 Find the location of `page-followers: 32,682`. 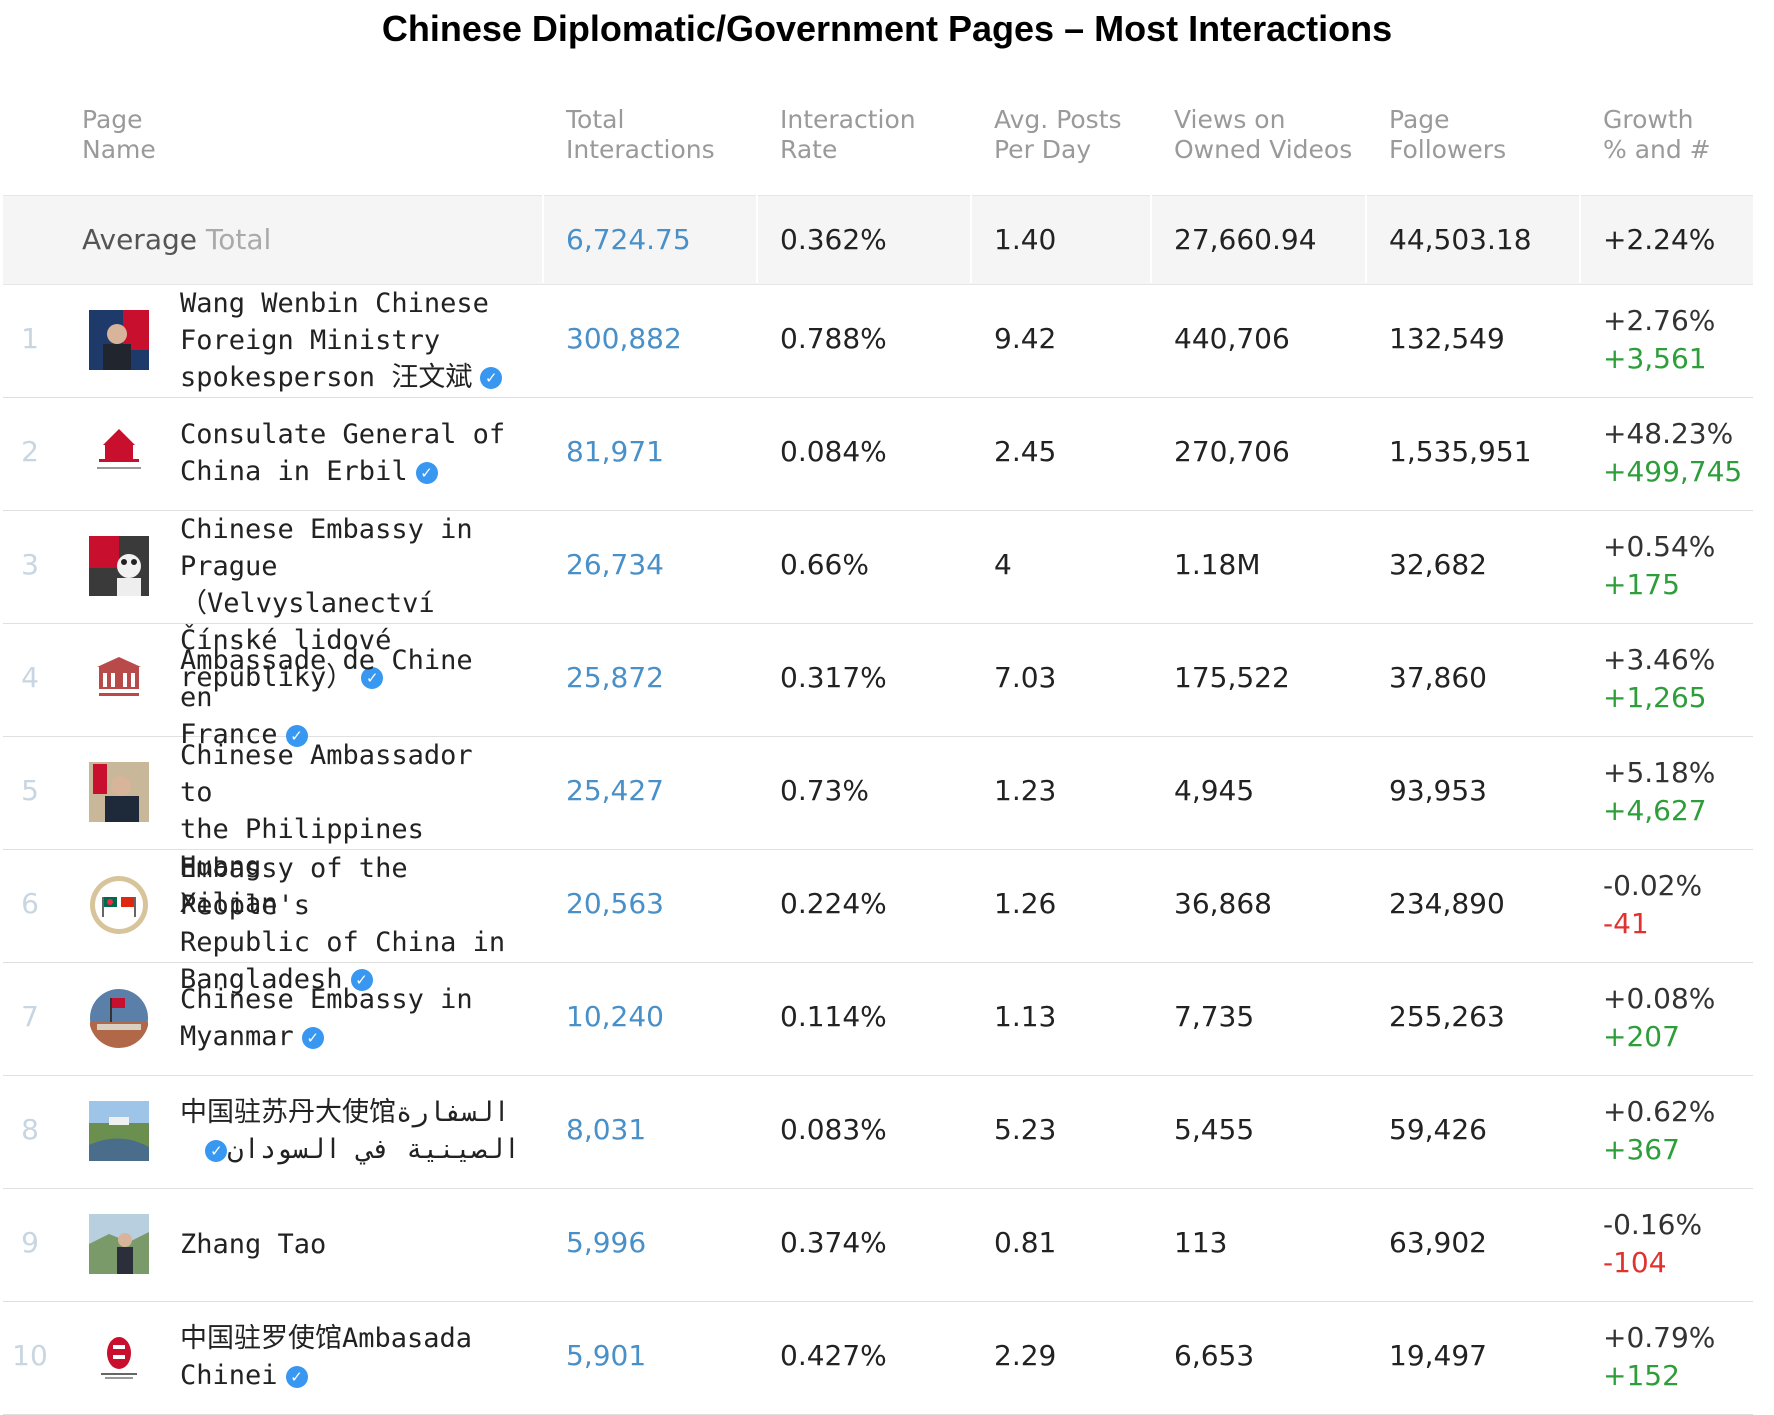

page-followers: 32,682 is located at coordinates (1438, 564).